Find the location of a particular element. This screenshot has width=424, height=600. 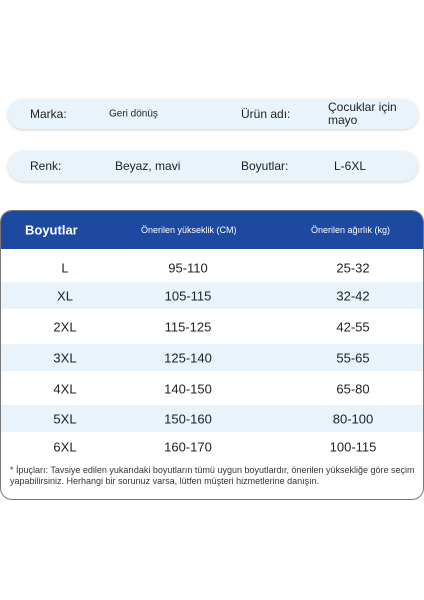

sizes-label: Boyutlar: is located at coordinates (265, 166).